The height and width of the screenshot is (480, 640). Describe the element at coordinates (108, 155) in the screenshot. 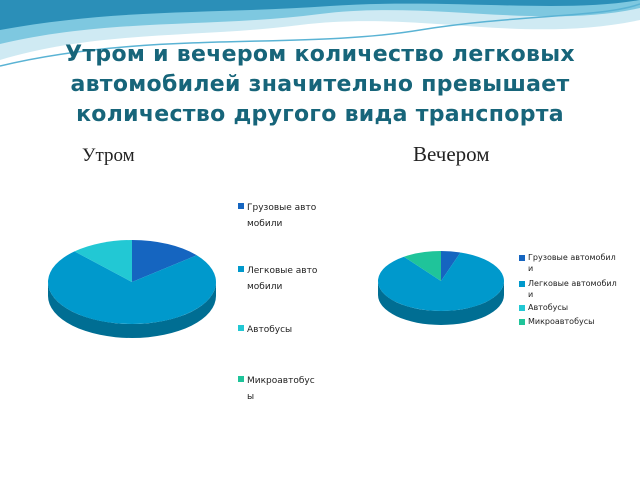

I see `chart-title: Утром` at that location.